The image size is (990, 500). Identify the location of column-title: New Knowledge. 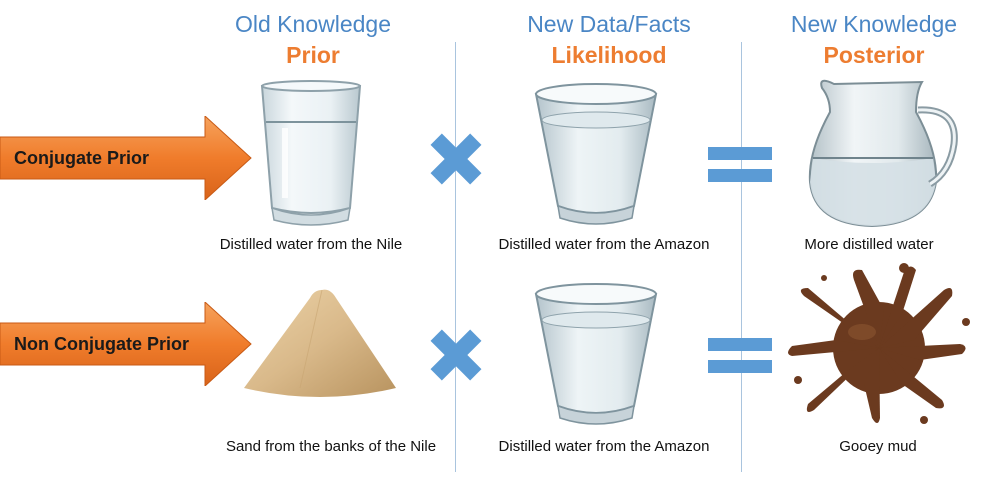
(874, 24).